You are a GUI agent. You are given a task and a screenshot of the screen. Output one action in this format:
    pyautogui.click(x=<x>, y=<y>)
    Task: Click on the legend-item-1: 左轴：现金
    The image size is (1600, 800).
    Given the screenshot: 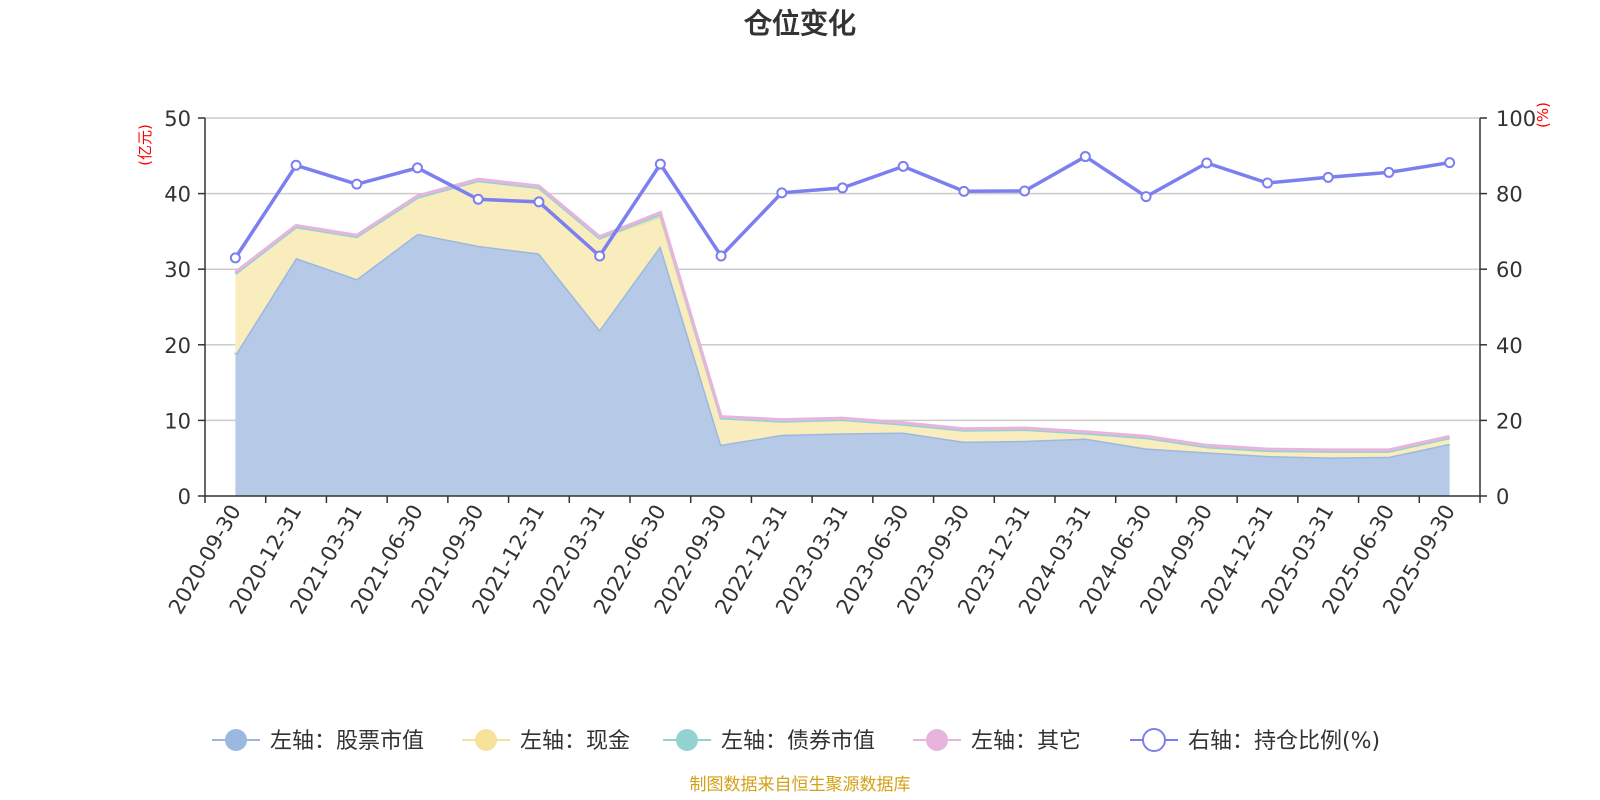 What is the action you would take?
    pyautogui.click(x=546, y=741)
    